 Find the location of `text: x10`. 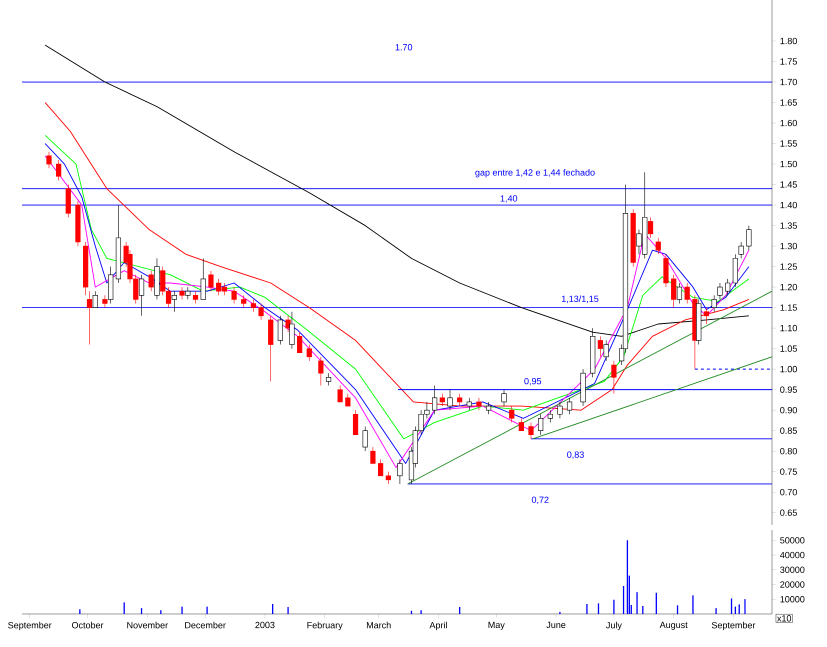

text: x10 is located at coordinates (784, 618).